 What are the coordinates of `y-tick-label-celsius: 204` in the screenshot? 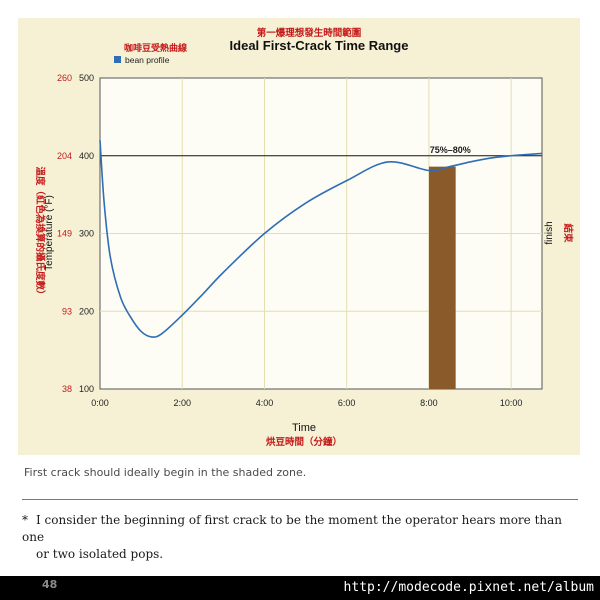 It's located at (64, 156).